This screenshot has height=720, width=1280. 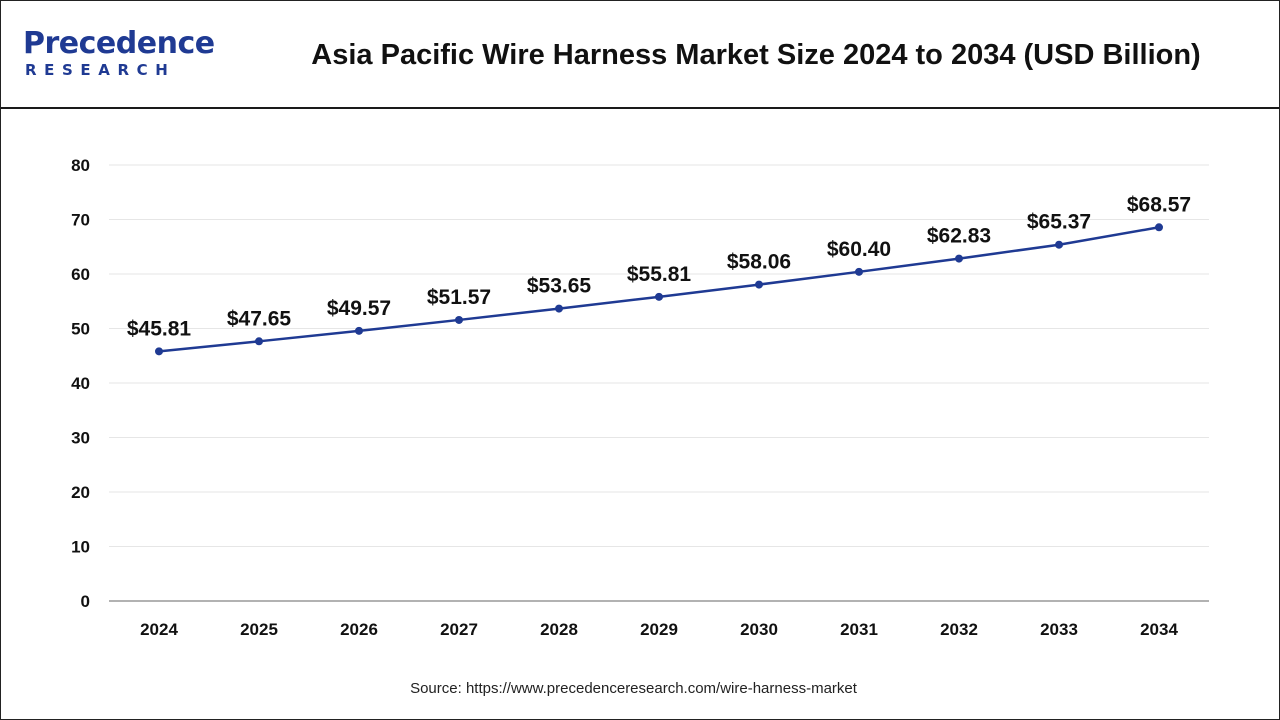 What do you see at coordinates (80, 274) in the screenshot?
I see `y-tick-label: 60` at bounding box center [80, 274].